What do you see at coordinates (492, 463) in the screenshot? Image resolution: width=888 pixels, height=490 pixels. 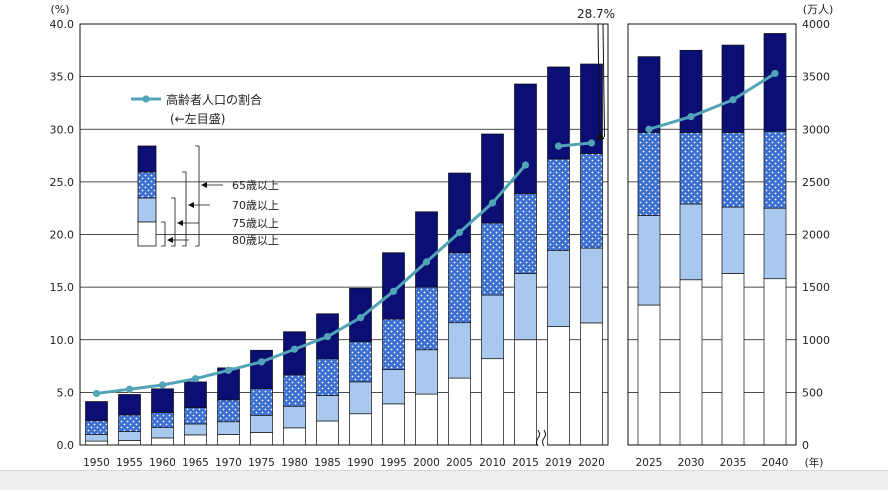 I see `x-tick-label: 2010` at bounding box center [492, 463].